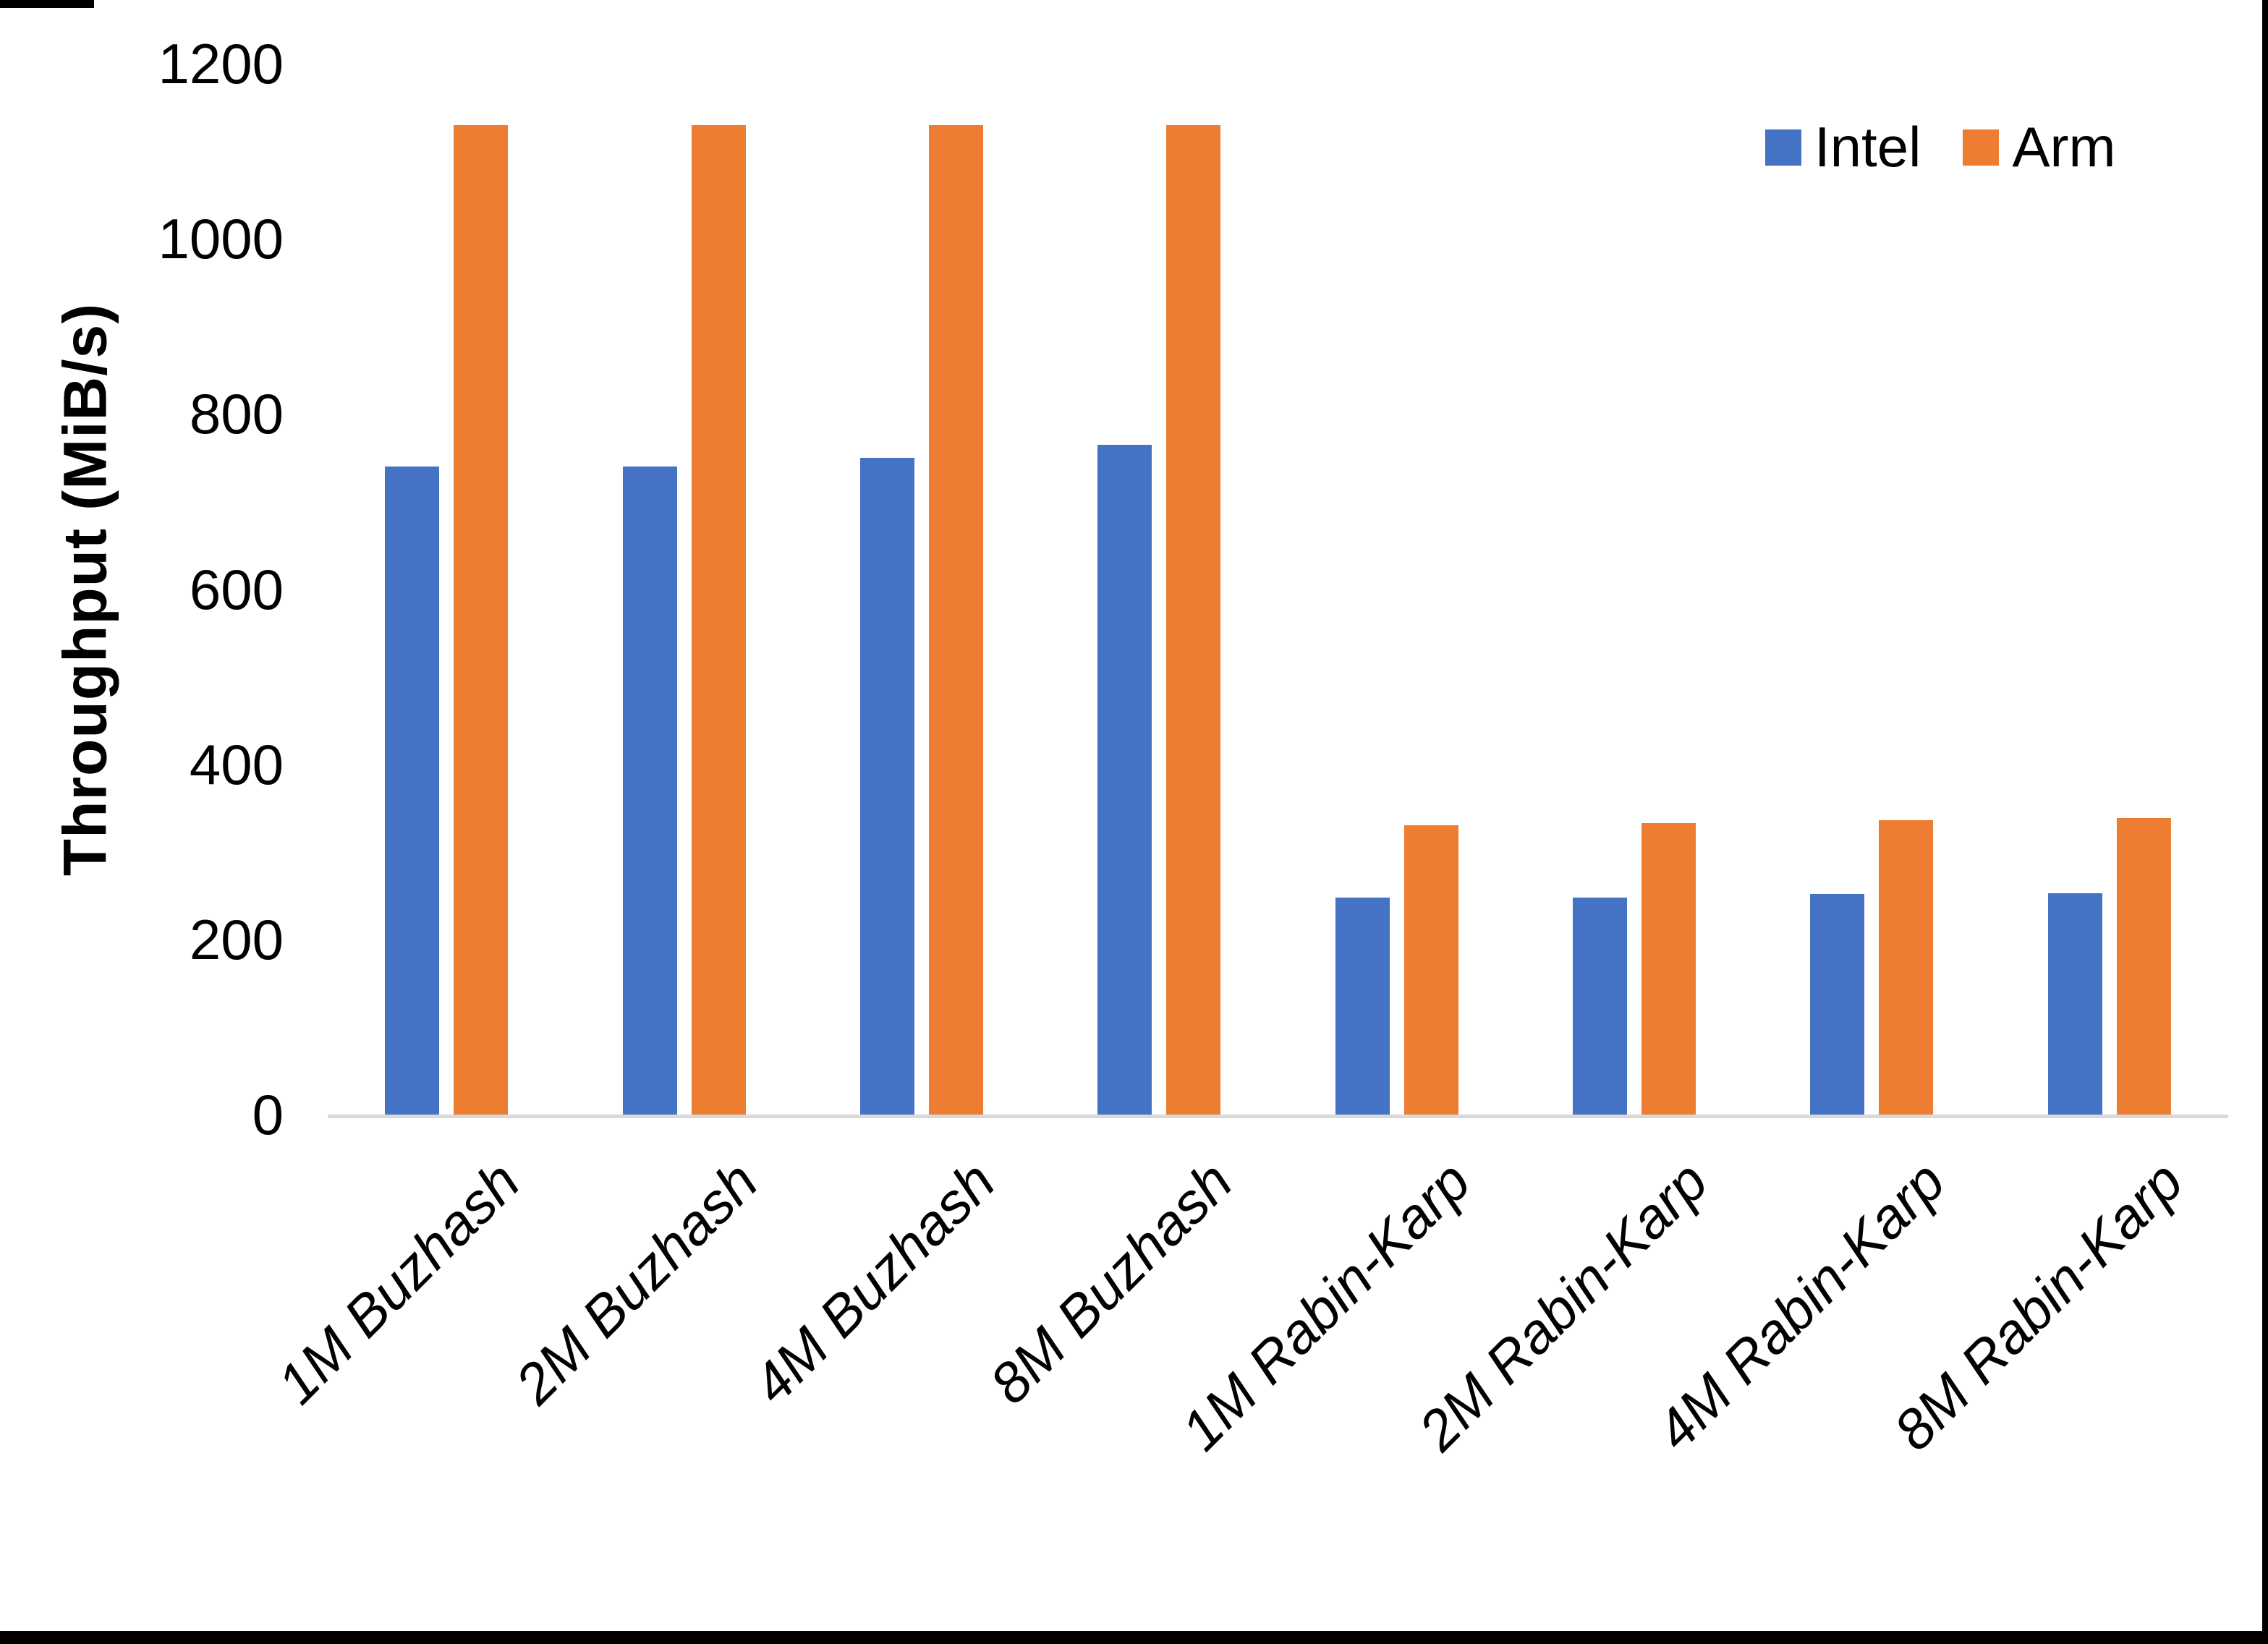 The height and width of the screenshot is (1644, 2268). Describe the element at coordinates (412, 790) in the screenshot. I see `bar-intel-1m-buzhash` at that location.